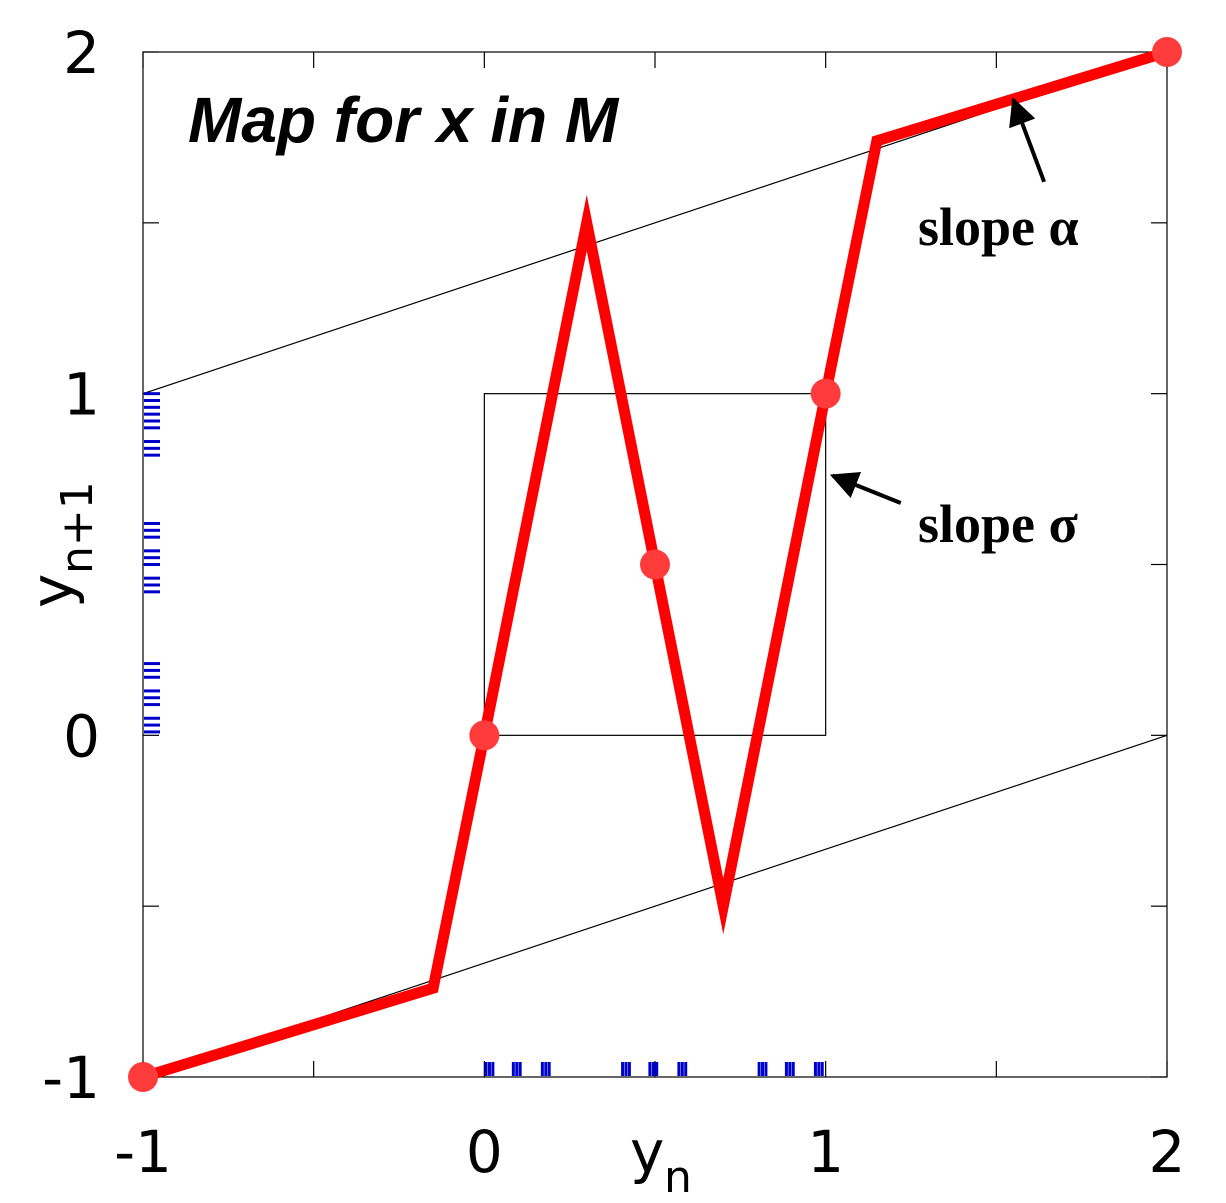 The height and width of the screenshot is (1203, 1226). I want to click on x-axis-label-main: y, so click(647, 1152).